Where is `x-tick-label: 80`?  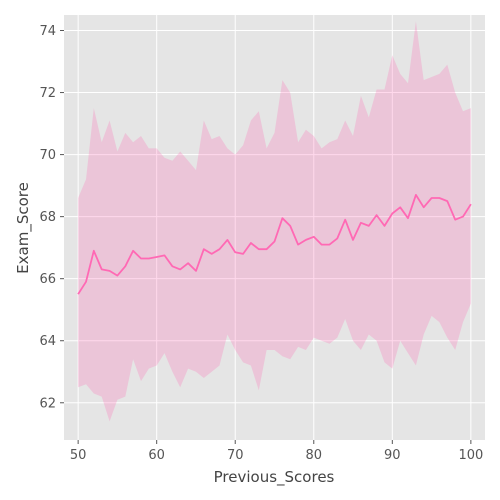 x-tick-label: 80 is located at coordinates (313, 455).